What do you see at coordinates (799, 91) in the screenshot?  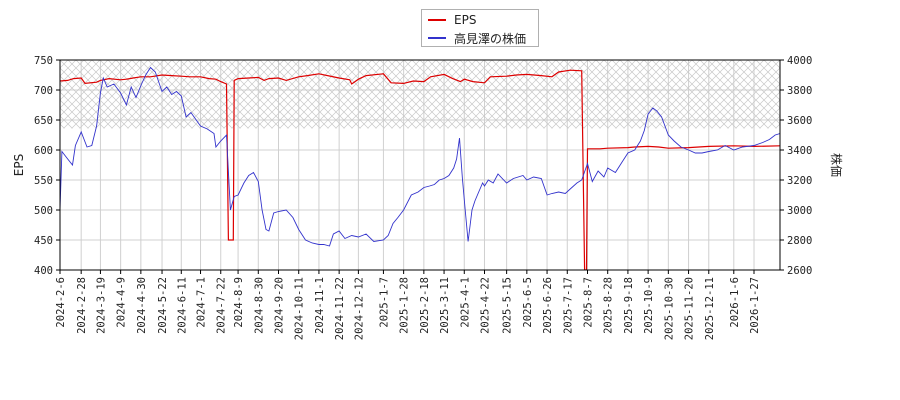 I see `right-tick-label: 3800` at bounding box center [799, 91].